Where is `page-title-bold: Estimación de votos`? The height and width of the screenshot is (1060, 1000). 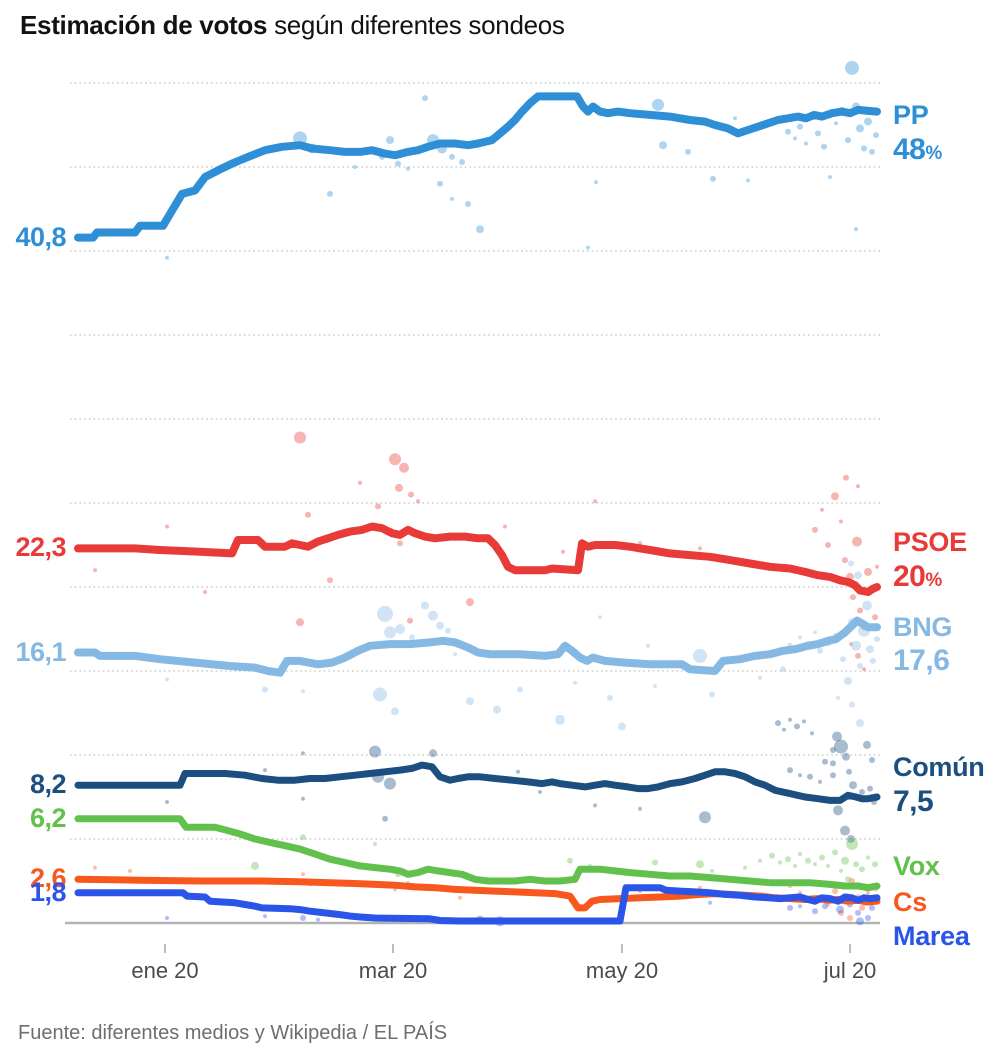 page-title-bold: Estimación de votos is located at coordinates (144, 25).